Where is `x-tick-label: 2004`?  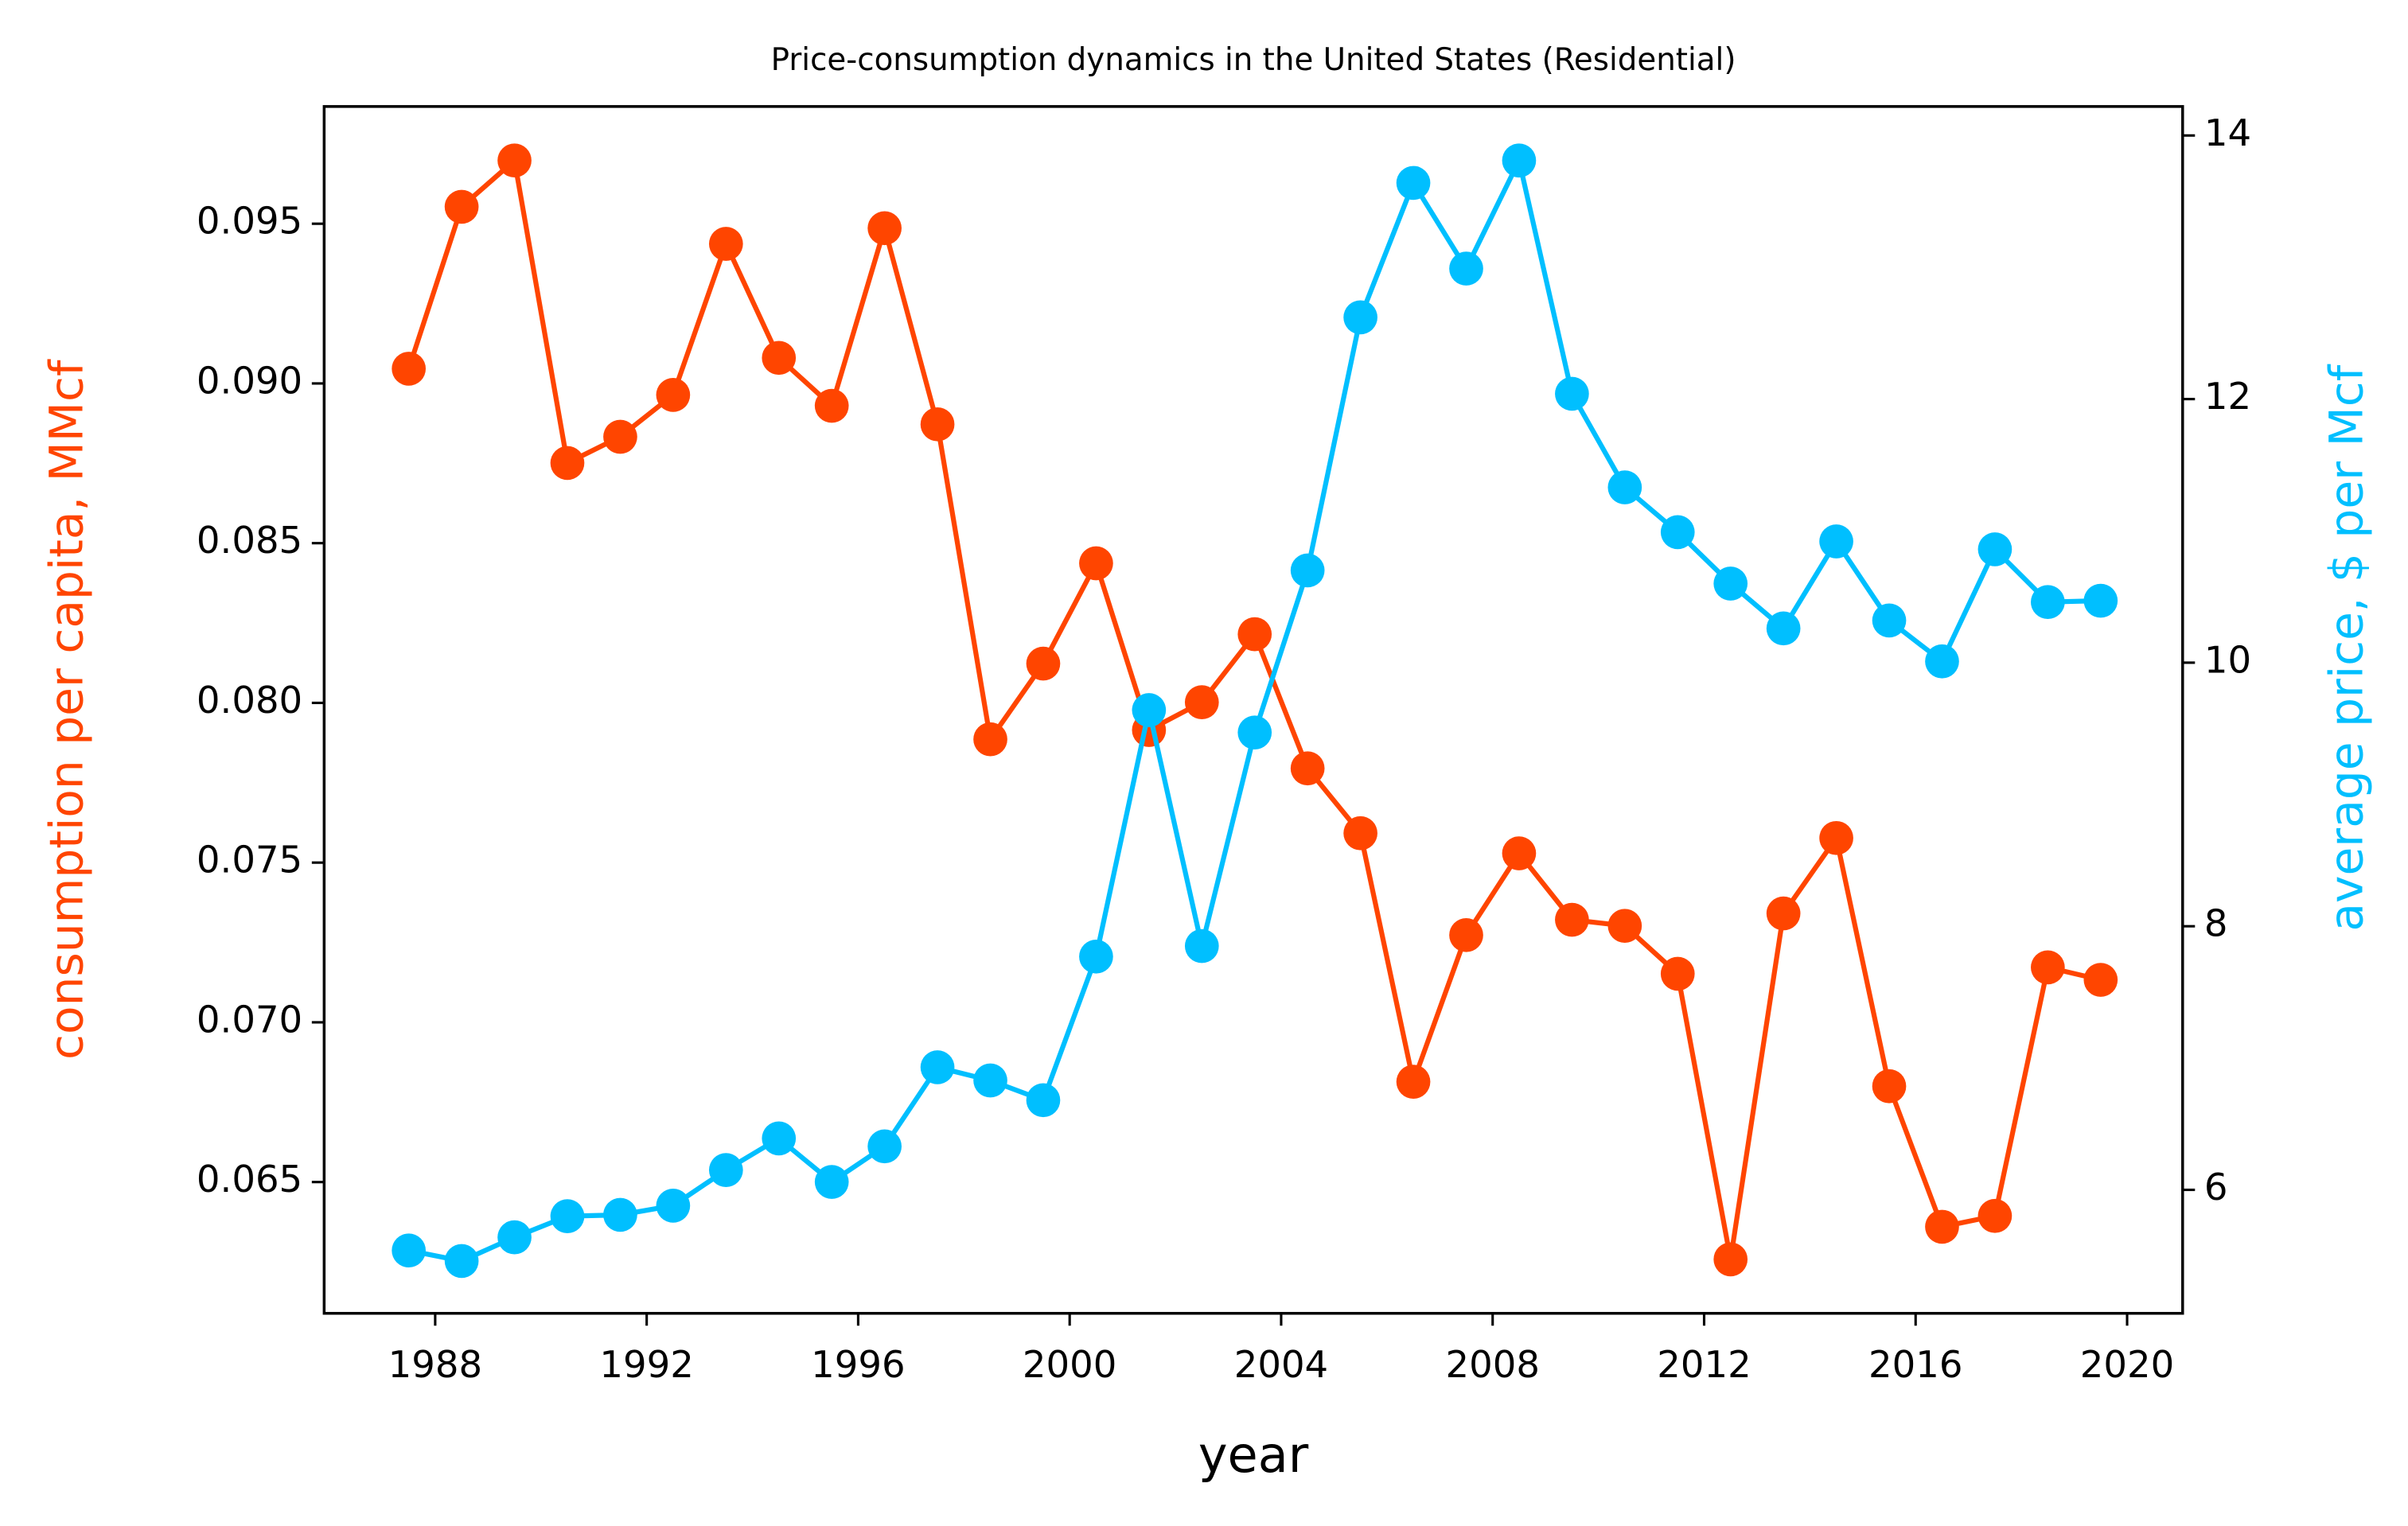
x-tick-label: 2004 is located at coordinates (1281, 1364).